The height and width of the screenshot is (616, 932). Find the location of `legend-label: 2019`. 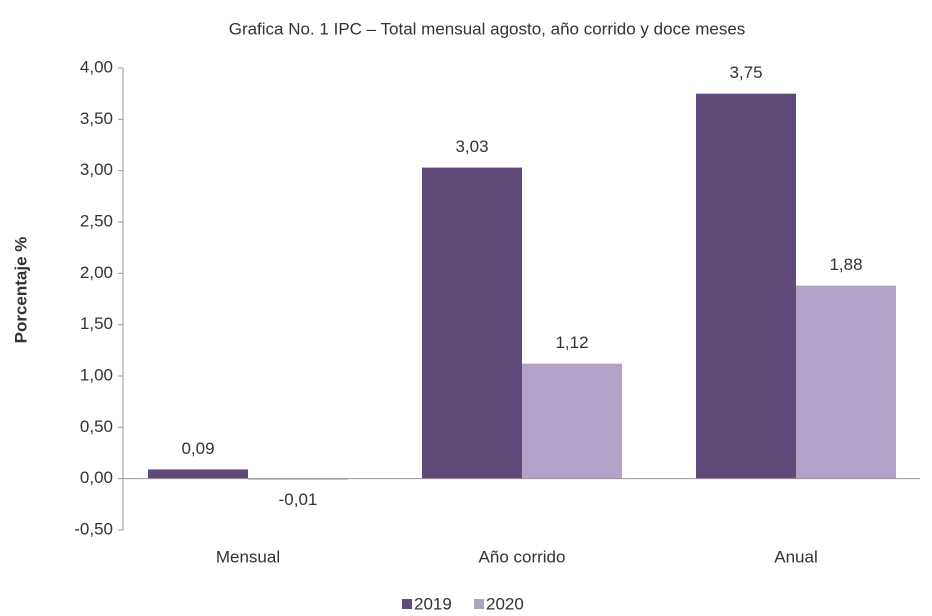

legend-label: 2019 is located at coordinates (433, 603).